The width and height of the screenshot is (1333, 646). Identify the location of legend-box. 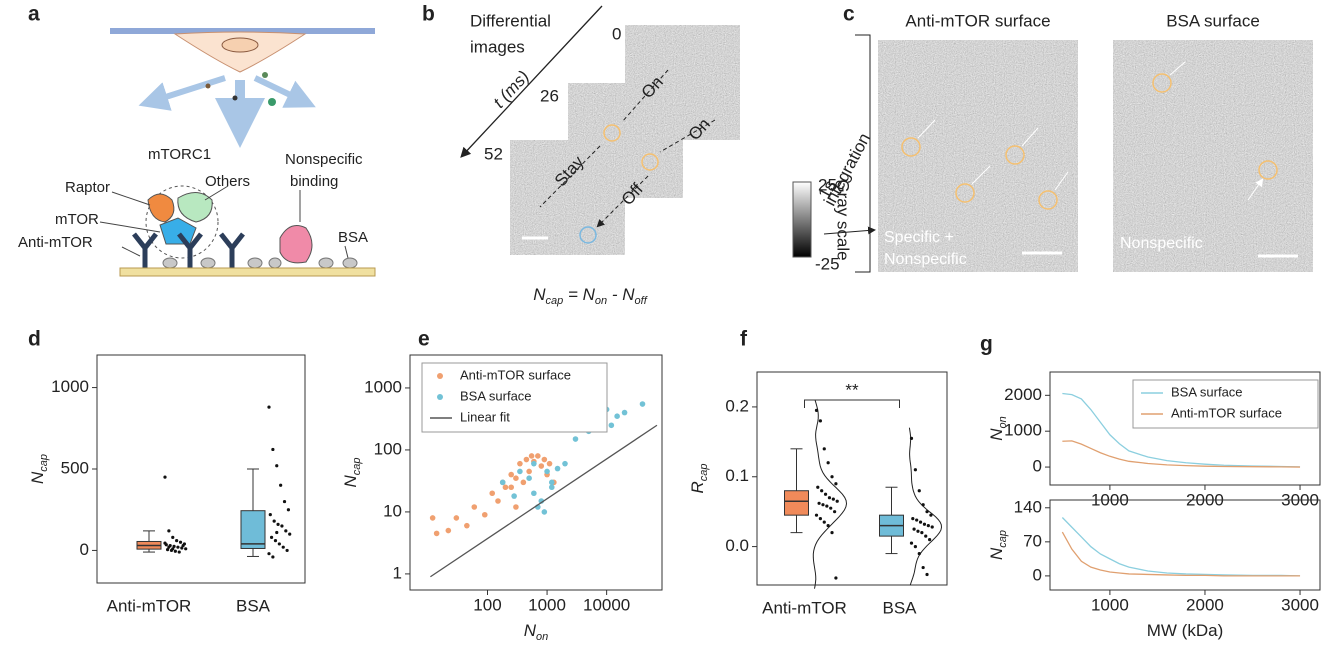
(514, 397).